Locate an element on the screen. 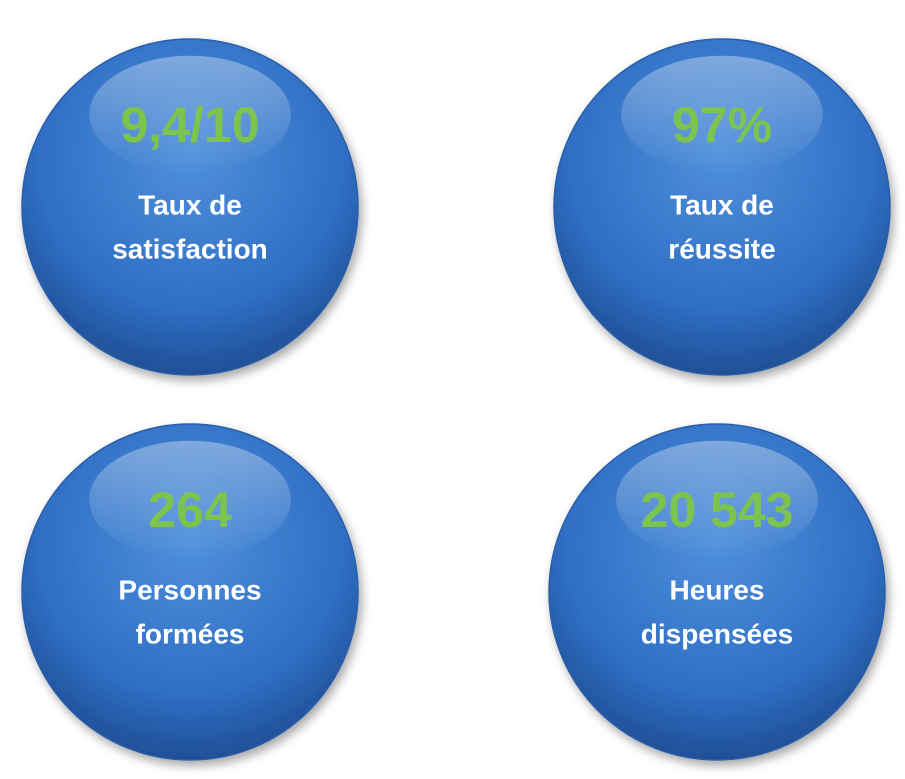 Image resolution: width=905 pixels, height=779 pixels. stat-value: 20 543 is located at coordinates (717, 510).